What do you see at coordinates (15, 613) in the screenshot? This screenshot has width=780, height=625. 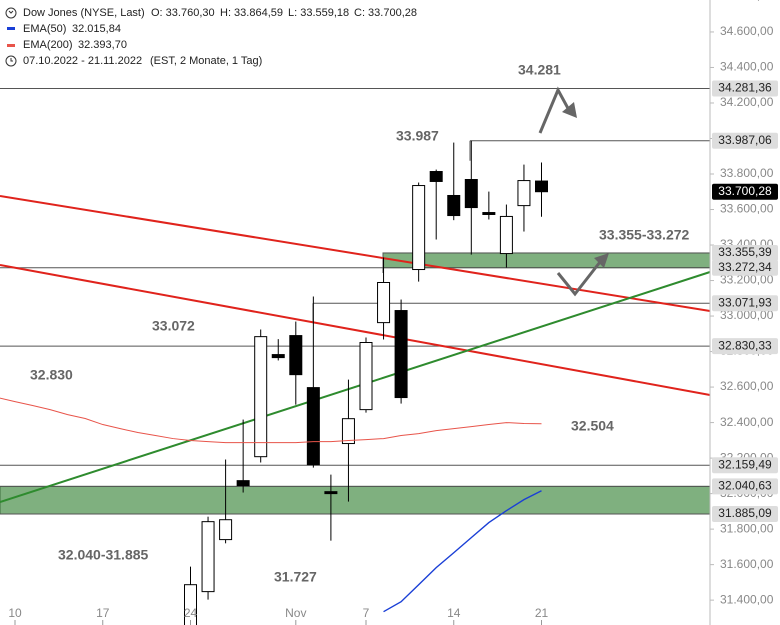 I see `x-tick-label: 10` at bounding box center [15, 613].